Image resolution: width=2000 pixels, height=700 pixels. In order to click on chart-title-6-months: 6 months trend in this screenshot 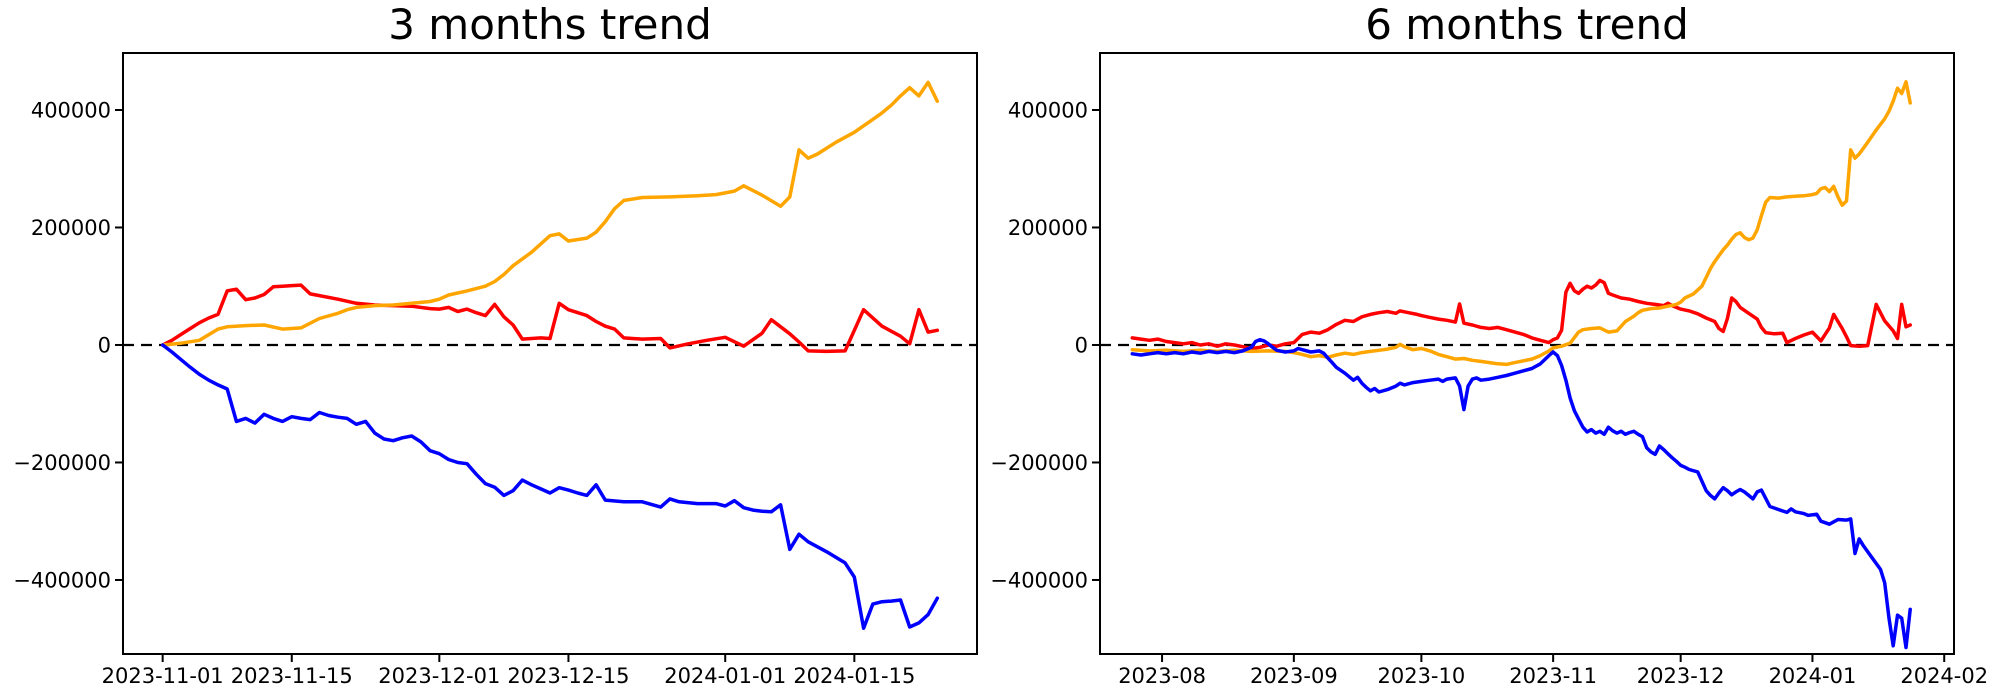, I will do `click(1527, 24)`.